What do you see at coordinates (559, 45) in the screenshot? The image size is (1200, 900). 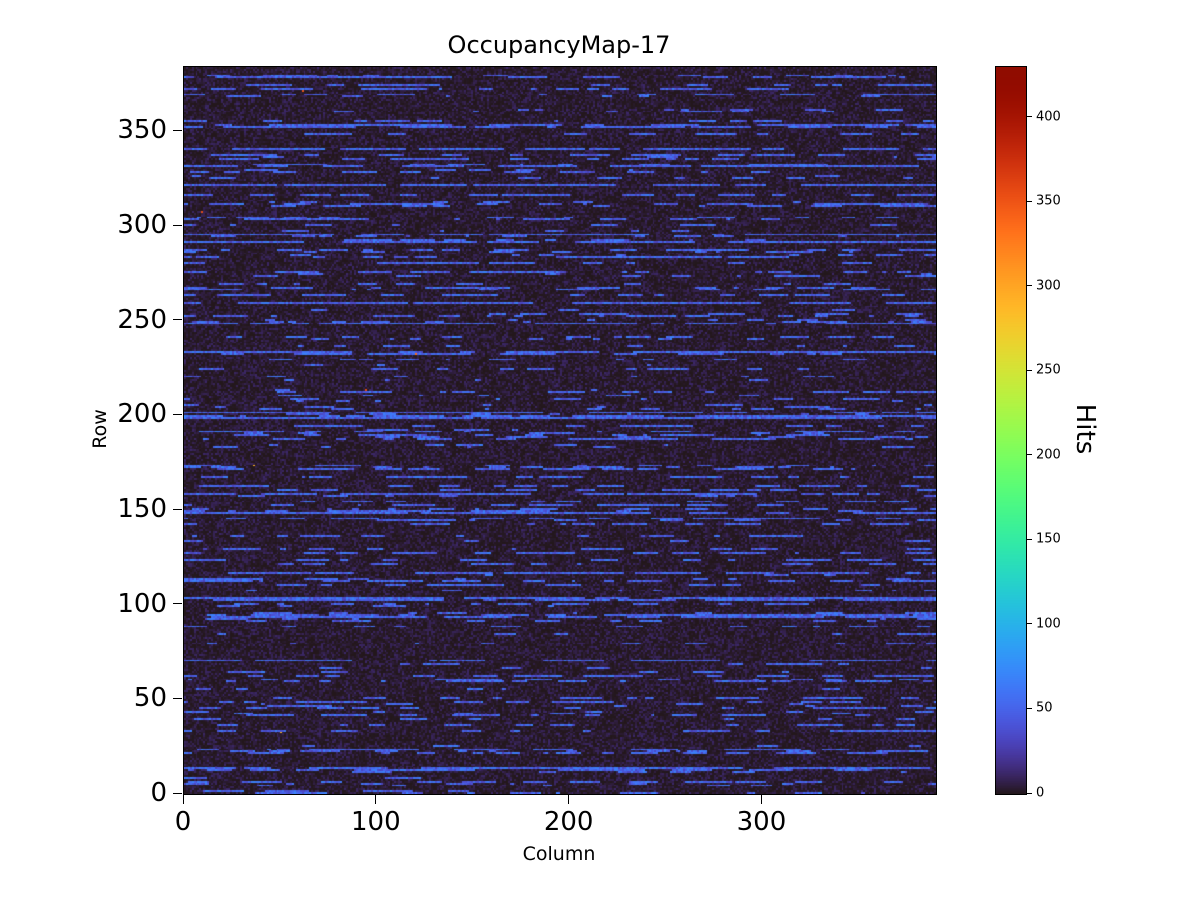 I see `chart-title: OccupancyMap-17` at bounding box center [559, 45].